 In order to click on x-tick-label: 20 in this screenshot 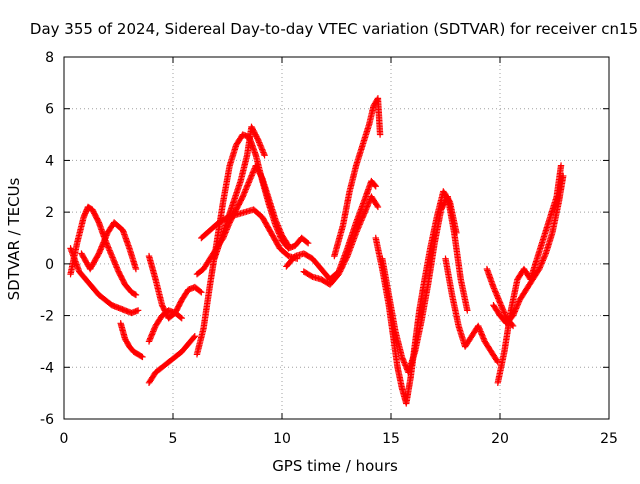, I will do `click(500, 439)`.